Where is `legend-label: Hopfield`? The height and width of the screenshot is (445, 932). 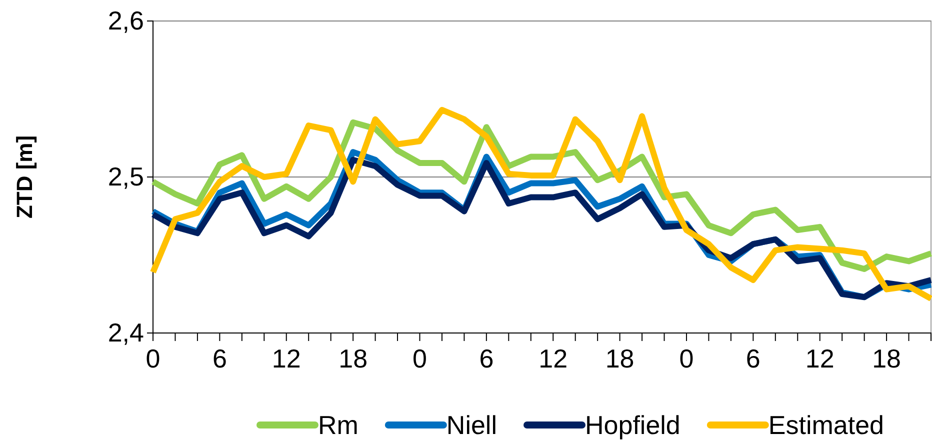
legend-label: Hopfield is located at coordinates (632, 425).